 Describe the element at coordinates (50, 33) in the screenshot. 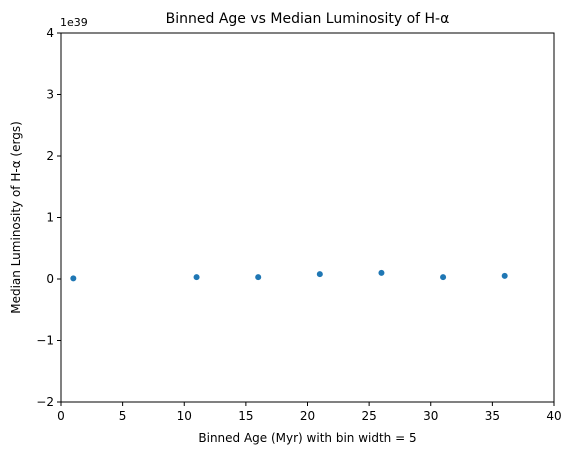

I see `y-tick-label: 4` at that location.